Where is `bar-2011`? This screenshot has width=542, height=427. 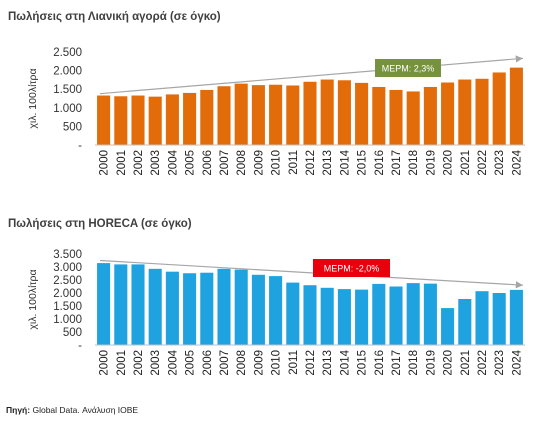
bar-2011 is located at coordinates (293, 313).